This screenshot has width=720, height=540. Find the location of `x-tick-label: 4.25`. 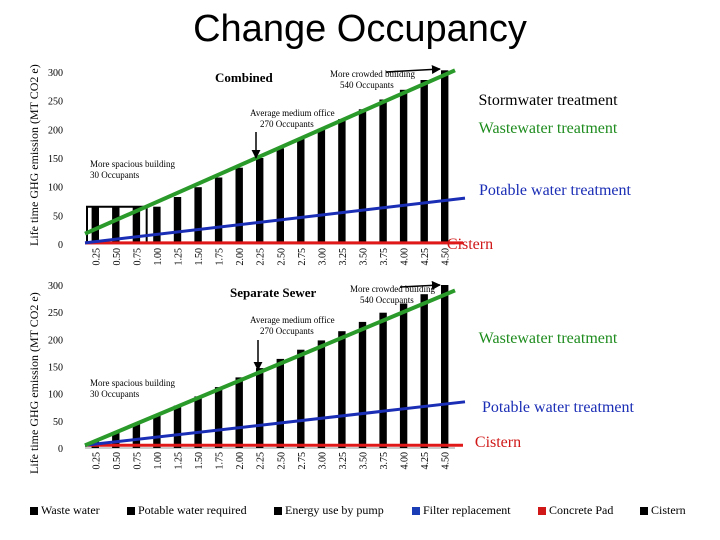

x-tick-label: 4.25 is located at coordinates (425, 257).